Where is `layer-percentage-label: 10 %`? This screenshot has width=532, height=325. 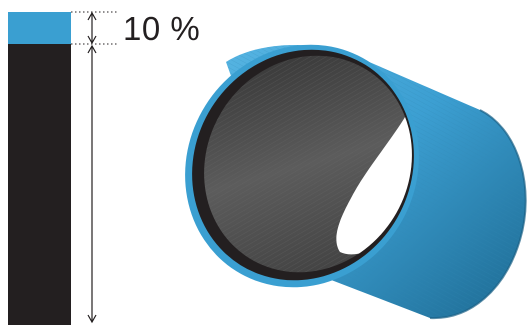 layer-percentage-label: 10 % is located at coordinates (161, 29).